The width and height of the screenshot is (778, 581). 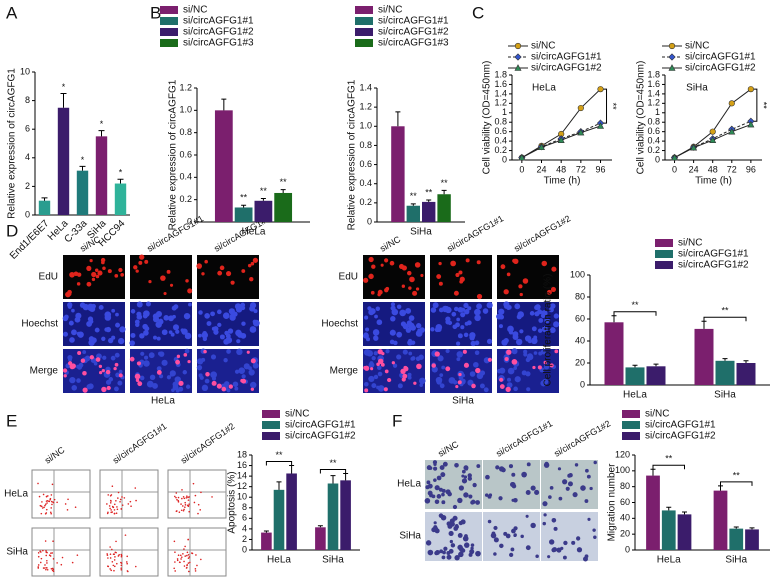 What do you see at coordinates (524, 438) in the screenshot?
I see `column-header: si/circAGFG1#1` at bounding box center [524, 438].